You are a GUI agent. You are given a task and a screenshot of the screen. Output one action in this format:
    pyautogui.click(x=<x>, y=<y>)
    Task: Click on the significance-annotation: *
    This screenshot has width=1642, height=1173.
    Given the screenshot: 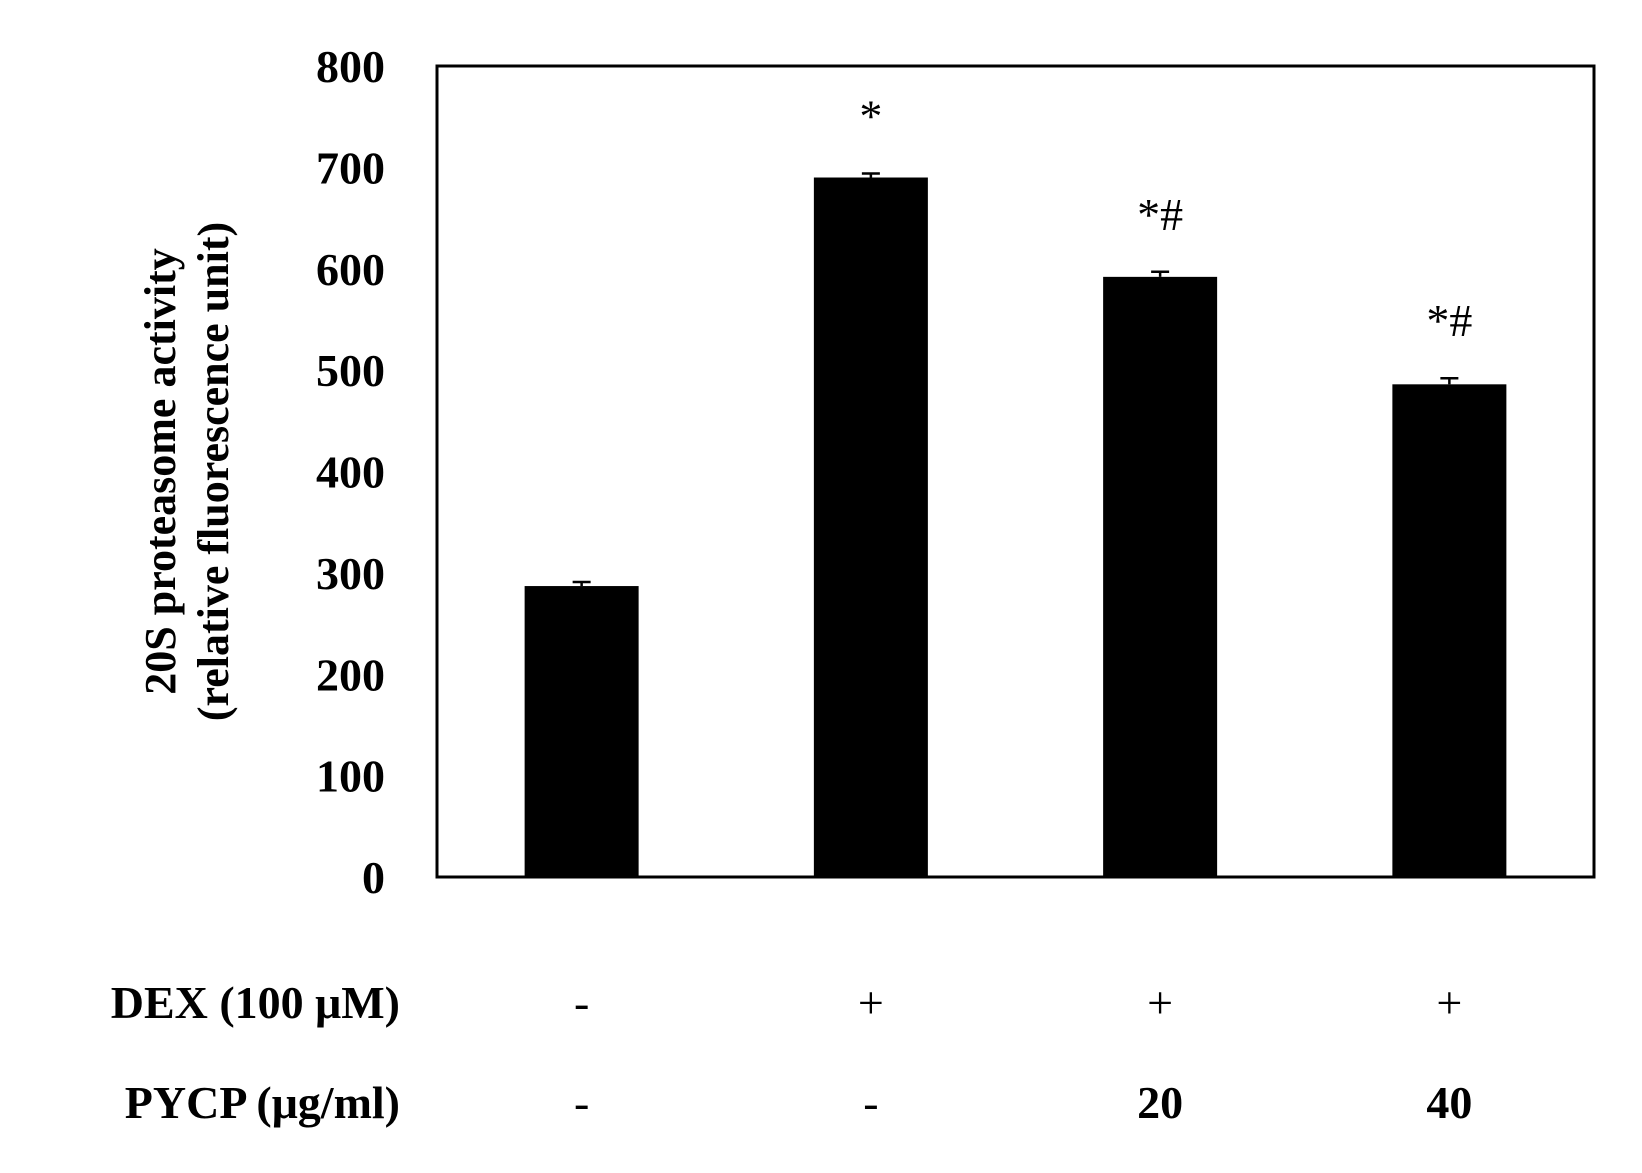 What is the action you would take?
    pyautogui.click(x=870, y=115)
    